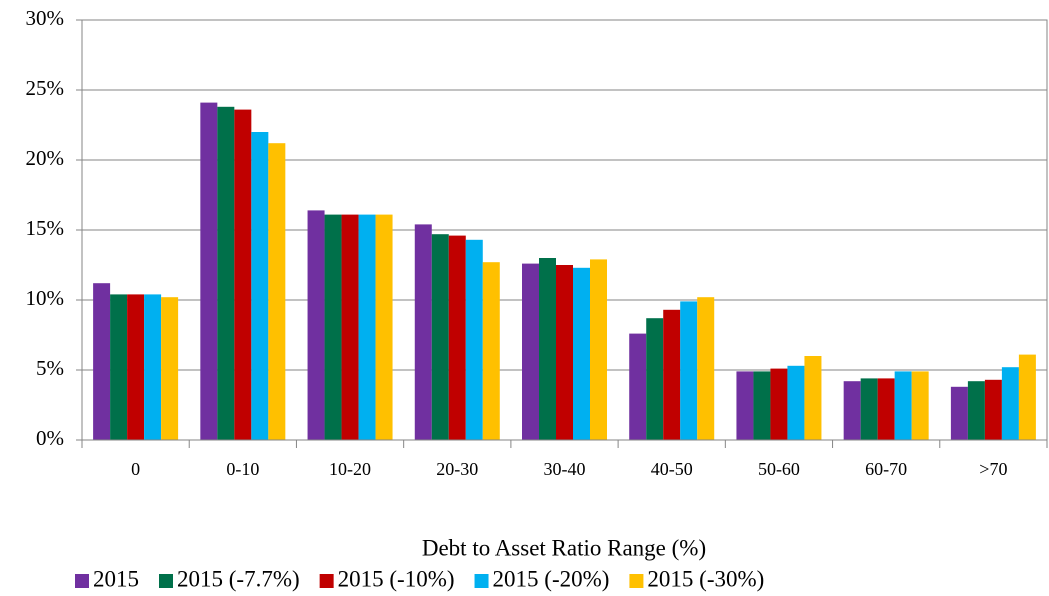 This screenshot has height=596, width=1049. Describe the element at coordinates (45, 298) in the screenshot. I see `y-tick-label: 10%` at that location.